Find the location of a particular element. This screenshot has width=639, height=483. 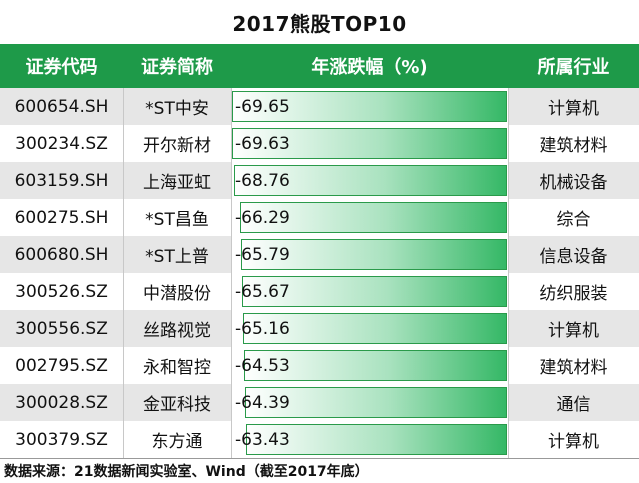

table-row: 300526.SZ 中潜股份 -65.67 纺织服装 is located at coordinates (319, 292).